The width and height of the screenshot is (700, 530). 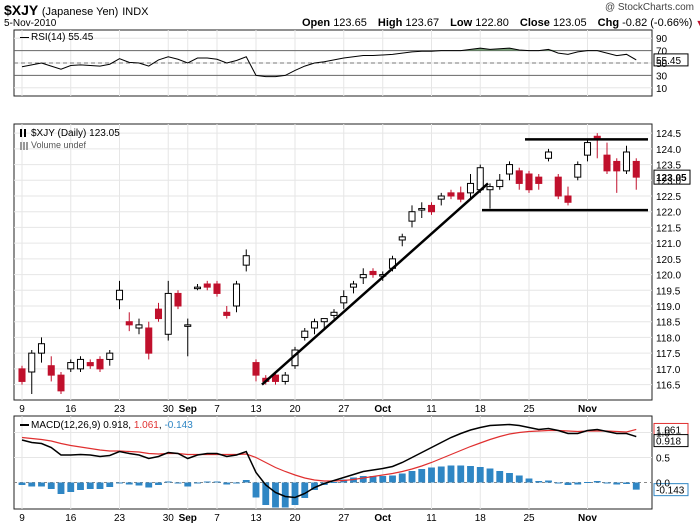 What do you see at coordinates (671, 441) in the screenshot?
I see `macd-value-tag` at bounding box center [671, 441].